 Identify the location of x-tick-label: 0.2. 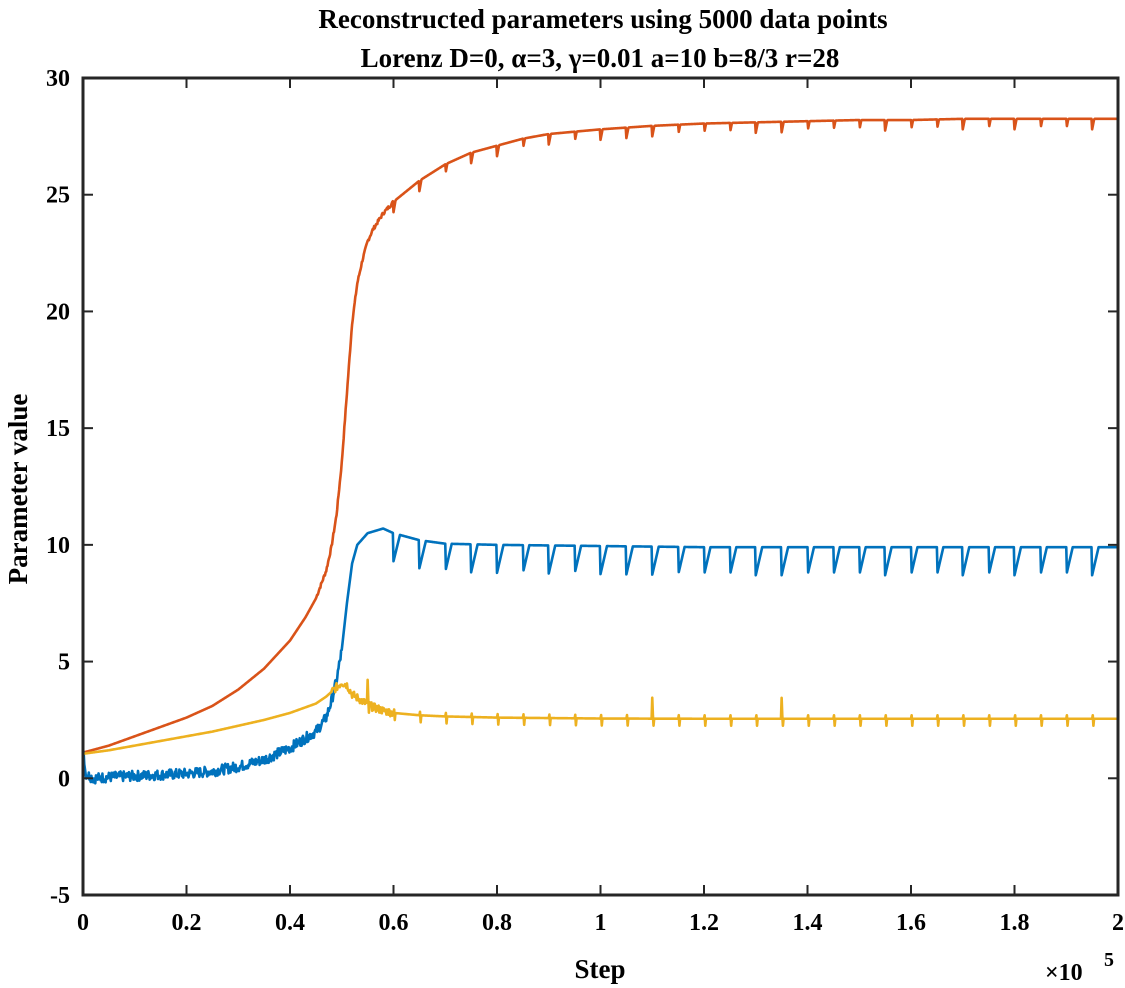
(187, 923).